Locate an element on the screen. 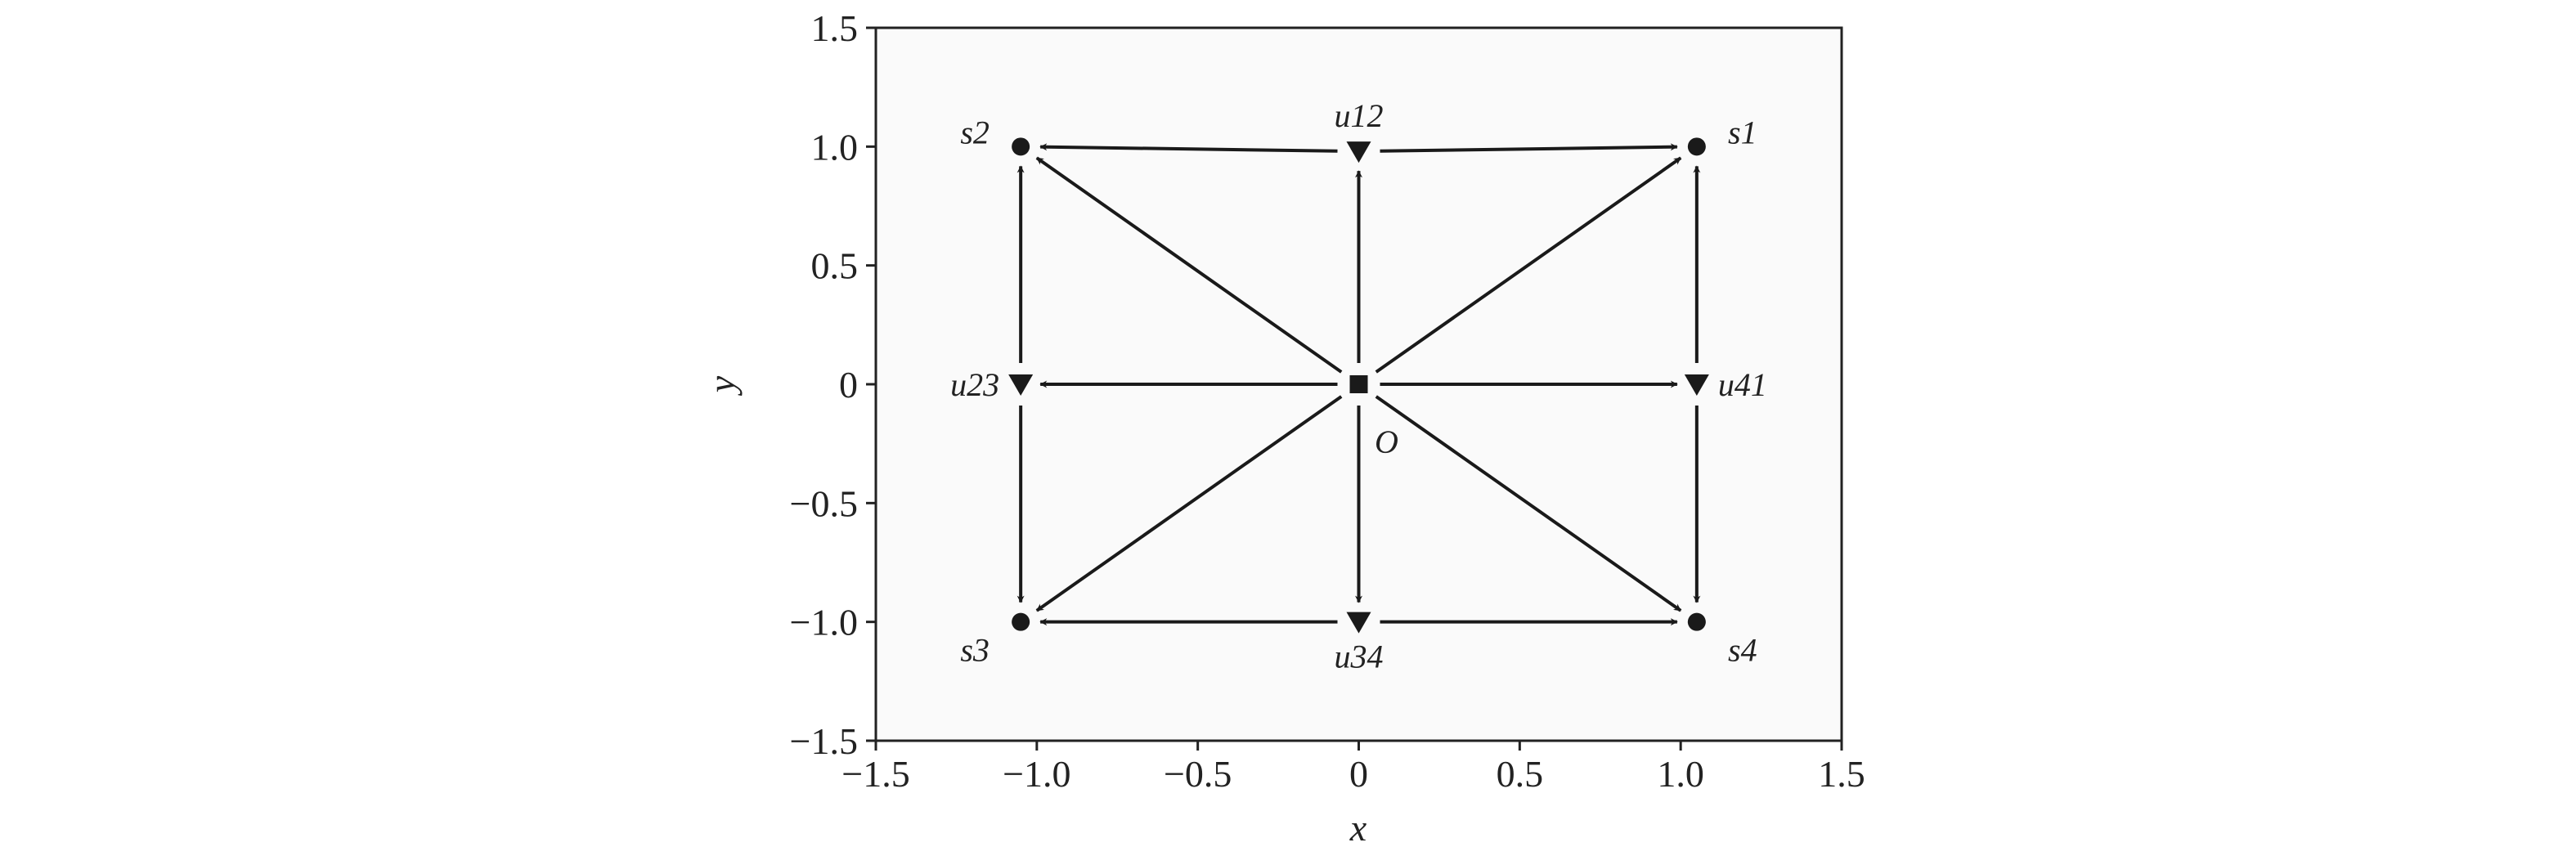 This screenshot has width=2576, height=856. point-label: s1 is located at coordinates (1742, 132).